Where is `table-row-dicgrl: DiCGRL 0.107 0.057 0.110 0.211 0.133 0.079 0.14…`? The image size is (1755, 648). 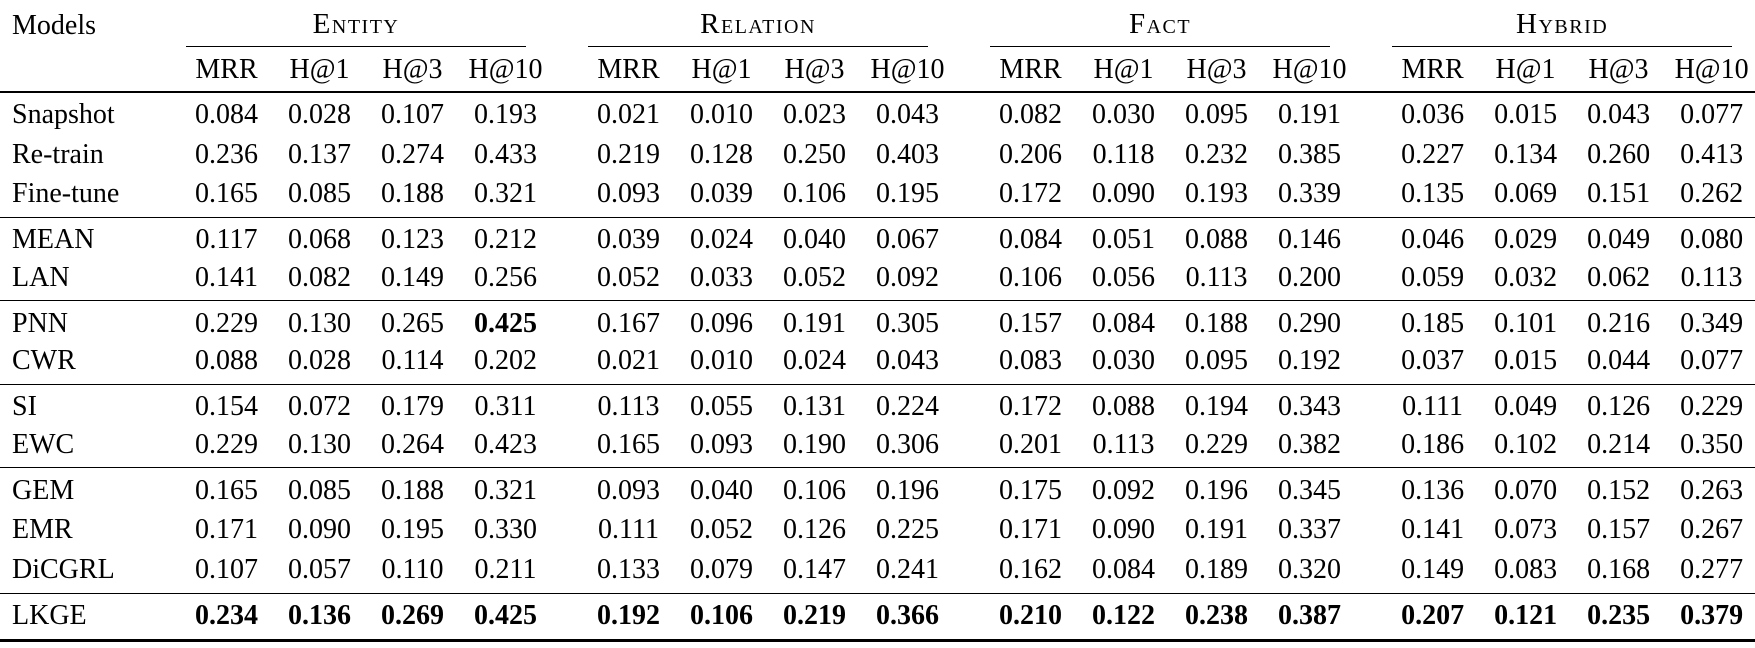 table-row-dicgrl: DiCGRL 0.107 0.057 0.110 0.211 0.133 0.079 0.14… is located at coordinates (877, 572).